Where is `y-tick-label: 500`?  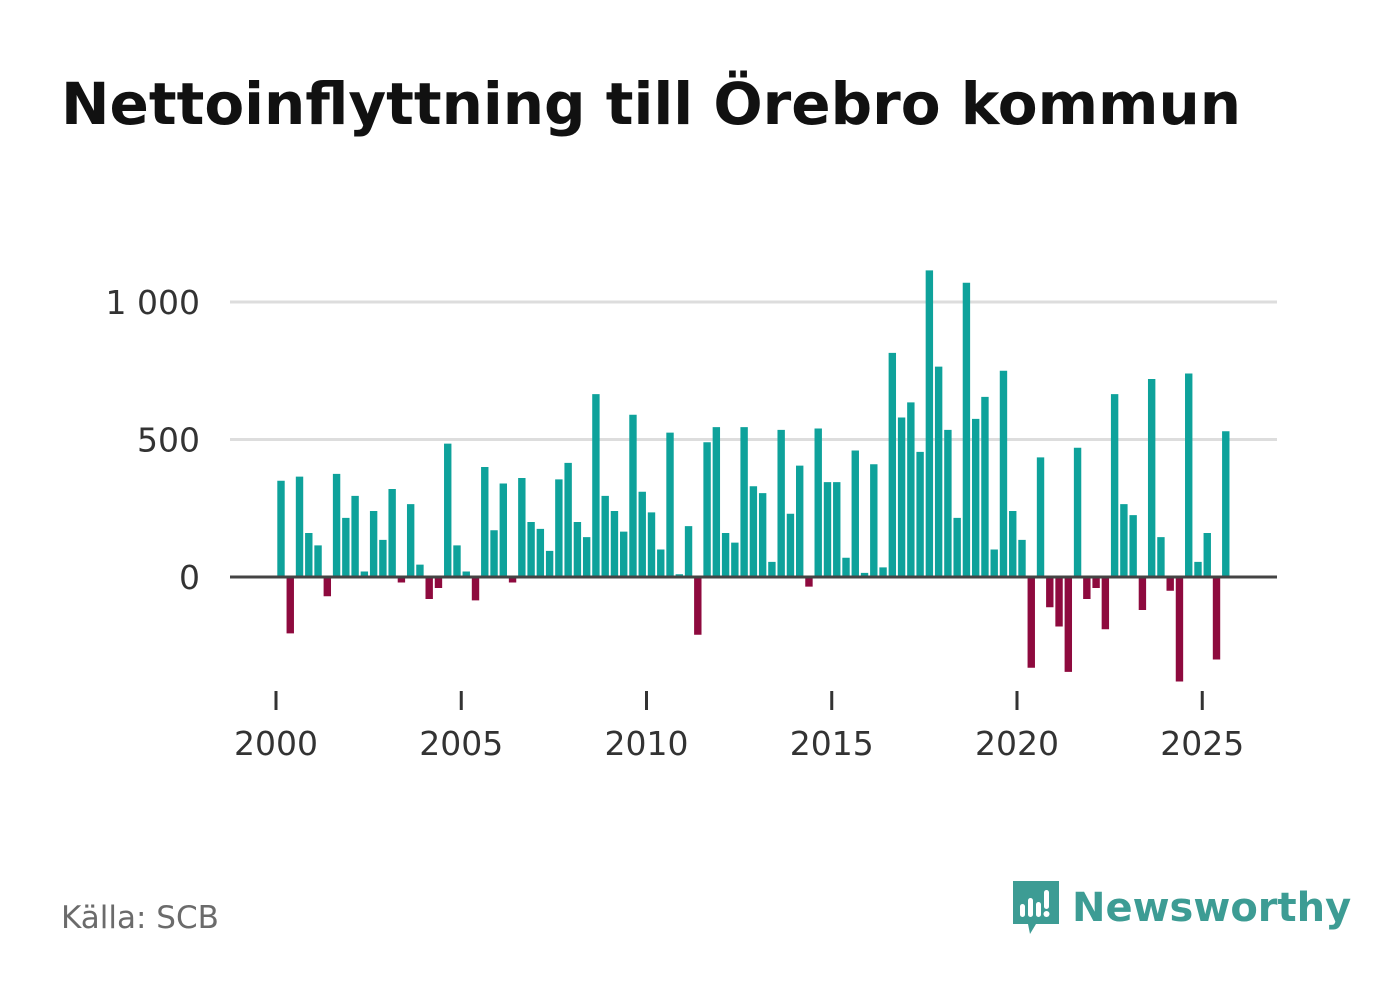
y-tick-label: 500 is located at coordinates (168, 440).